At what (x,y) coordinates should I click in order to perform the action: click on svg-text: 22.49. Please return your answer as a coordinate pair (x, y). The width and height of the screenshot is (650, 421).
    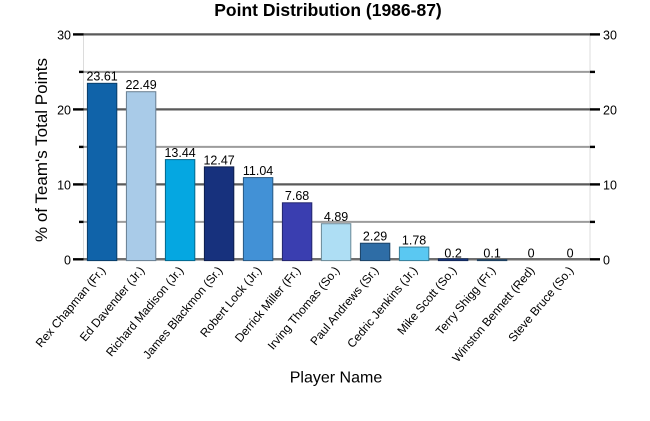
    Looking at the image, I should click on (140, 85).